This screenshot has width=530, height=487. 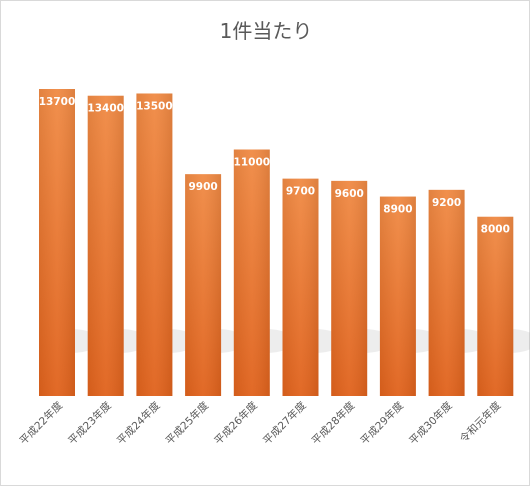 What do you see at coordinates (495, 230) in the screenshot?
I see `value-label: 8000` at bounding box center [495, 230].